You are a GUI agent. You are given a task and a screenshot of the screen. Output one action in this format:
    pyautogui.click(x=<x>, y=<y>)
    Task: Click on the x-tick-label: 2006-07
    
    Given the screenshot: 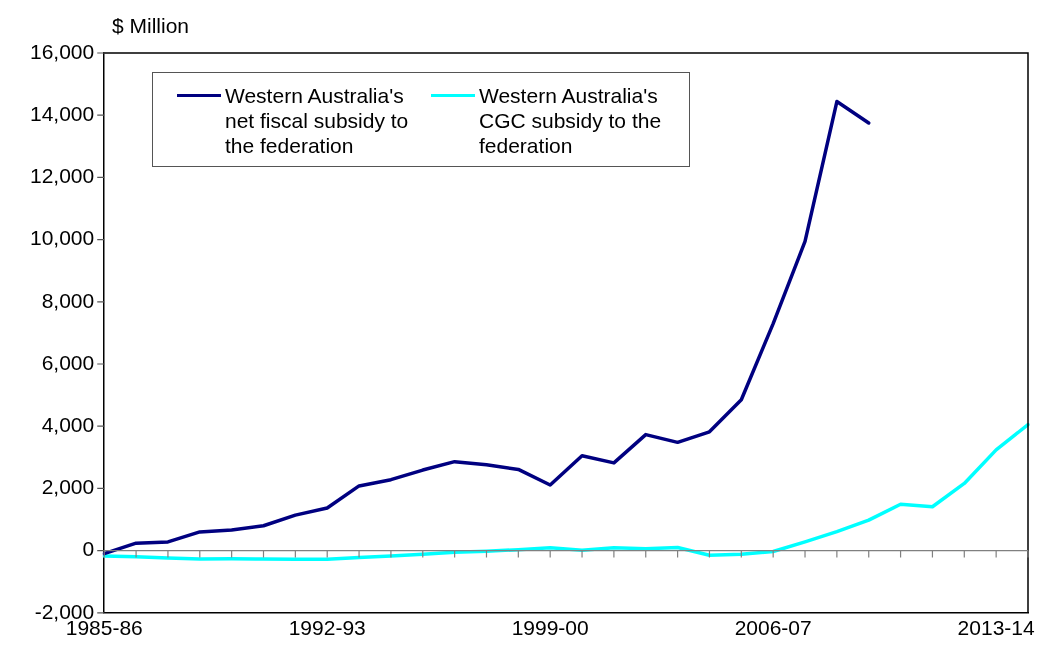 What is the action you would take?
    pyautogui.click(x=773, y=628)
    